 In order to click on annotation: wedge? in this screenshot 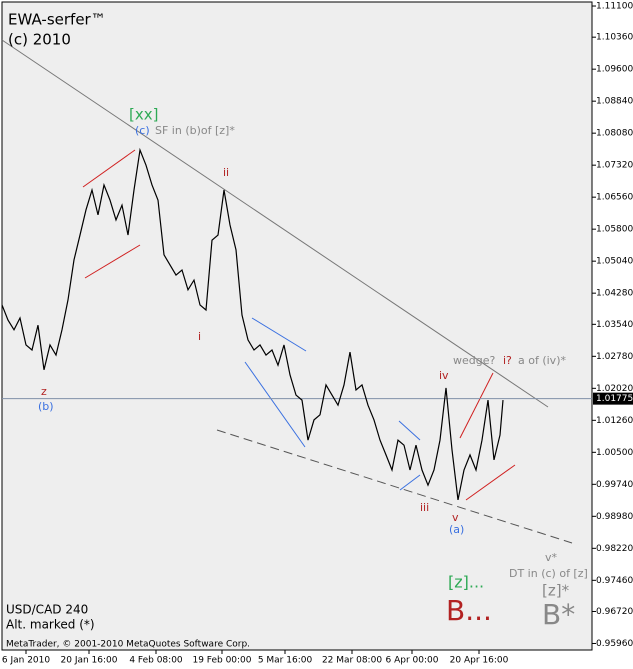, I will do `click(474, 360)`.